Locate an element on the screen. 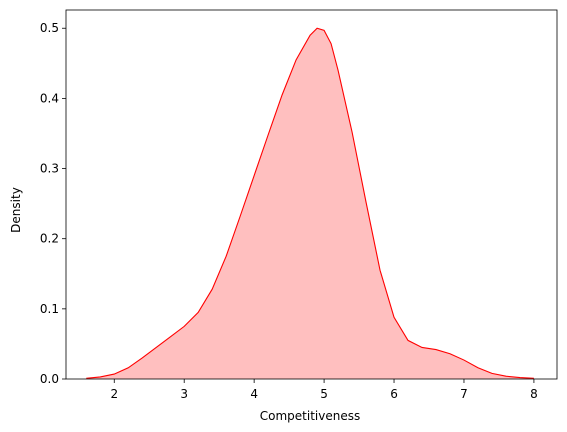 This screenshot has height=432, width=567. y-axis: 0.0 0.1 0.2 0.3 0.4 0.5 is located at coordinates (53, 203).